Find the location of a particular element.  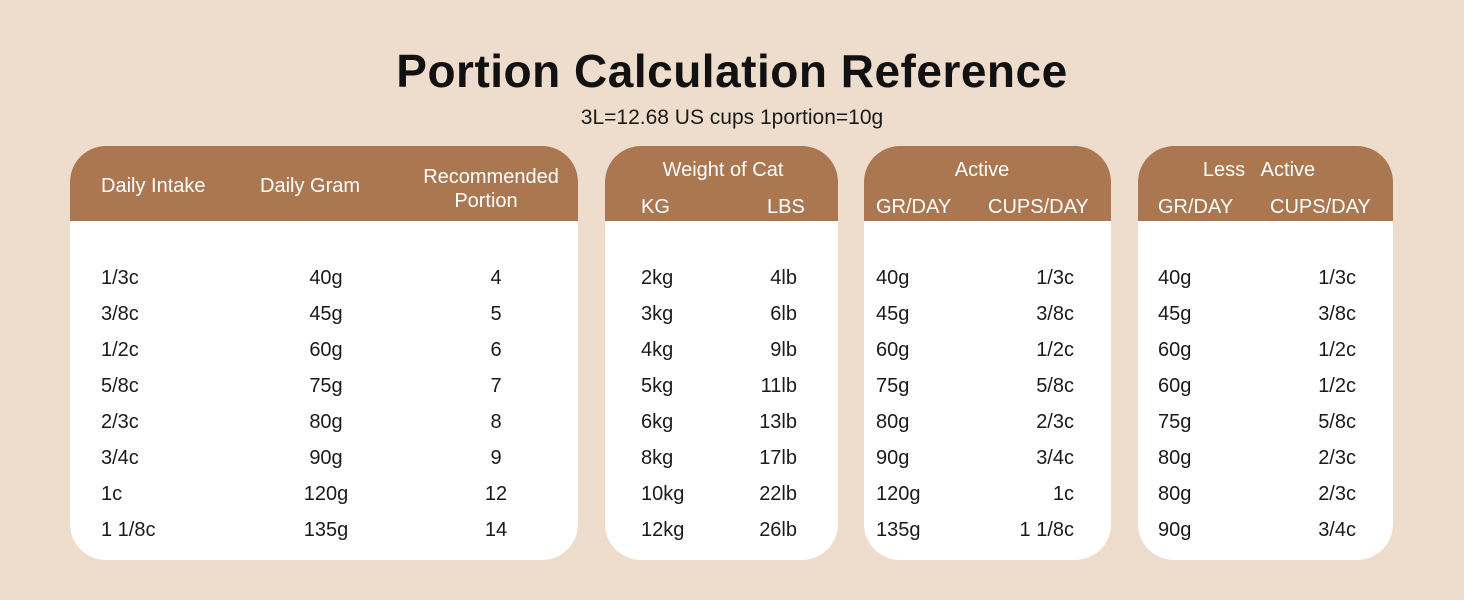

table-cell: 13lb is located at coordinates (778, 422).